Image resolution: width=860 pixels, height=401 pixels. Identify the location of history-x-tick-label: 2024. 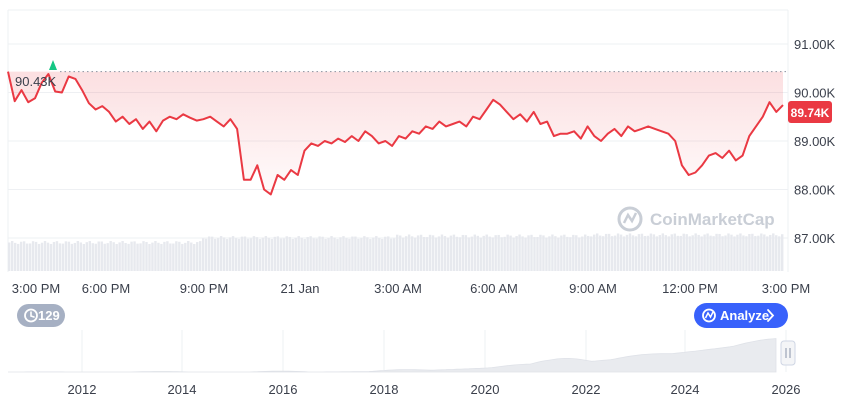
(685, 389).